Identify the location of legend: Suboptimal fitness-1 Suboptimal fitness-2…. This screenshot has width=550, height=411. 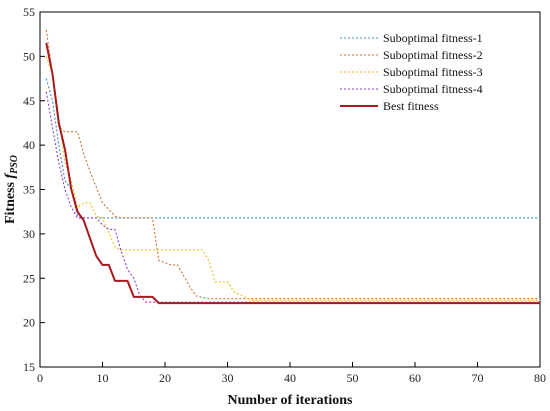
(411, 72).